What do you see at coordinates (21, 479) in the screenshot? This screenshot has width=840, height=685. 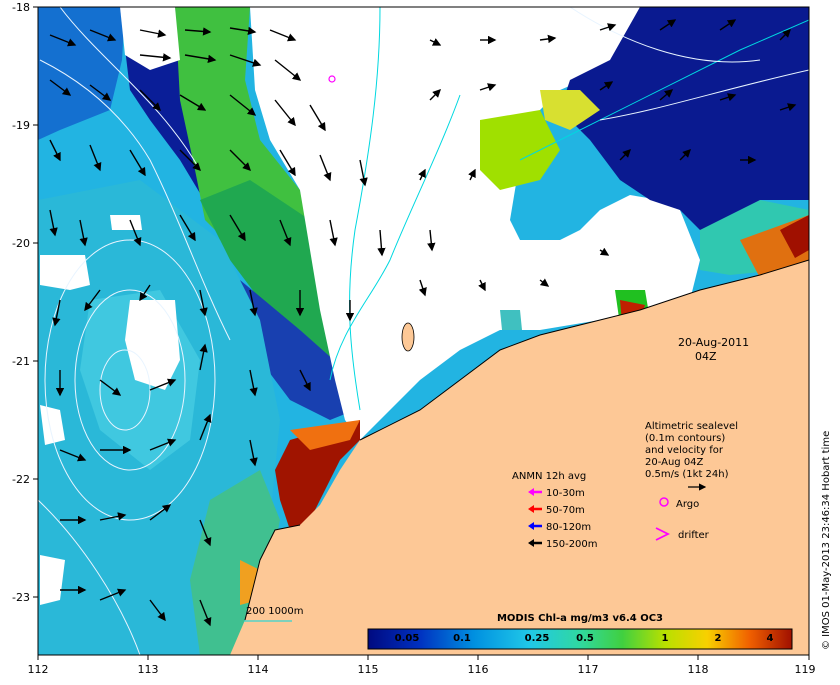 I see `lat-tick-22: -22` at bounding box center [21, 479].